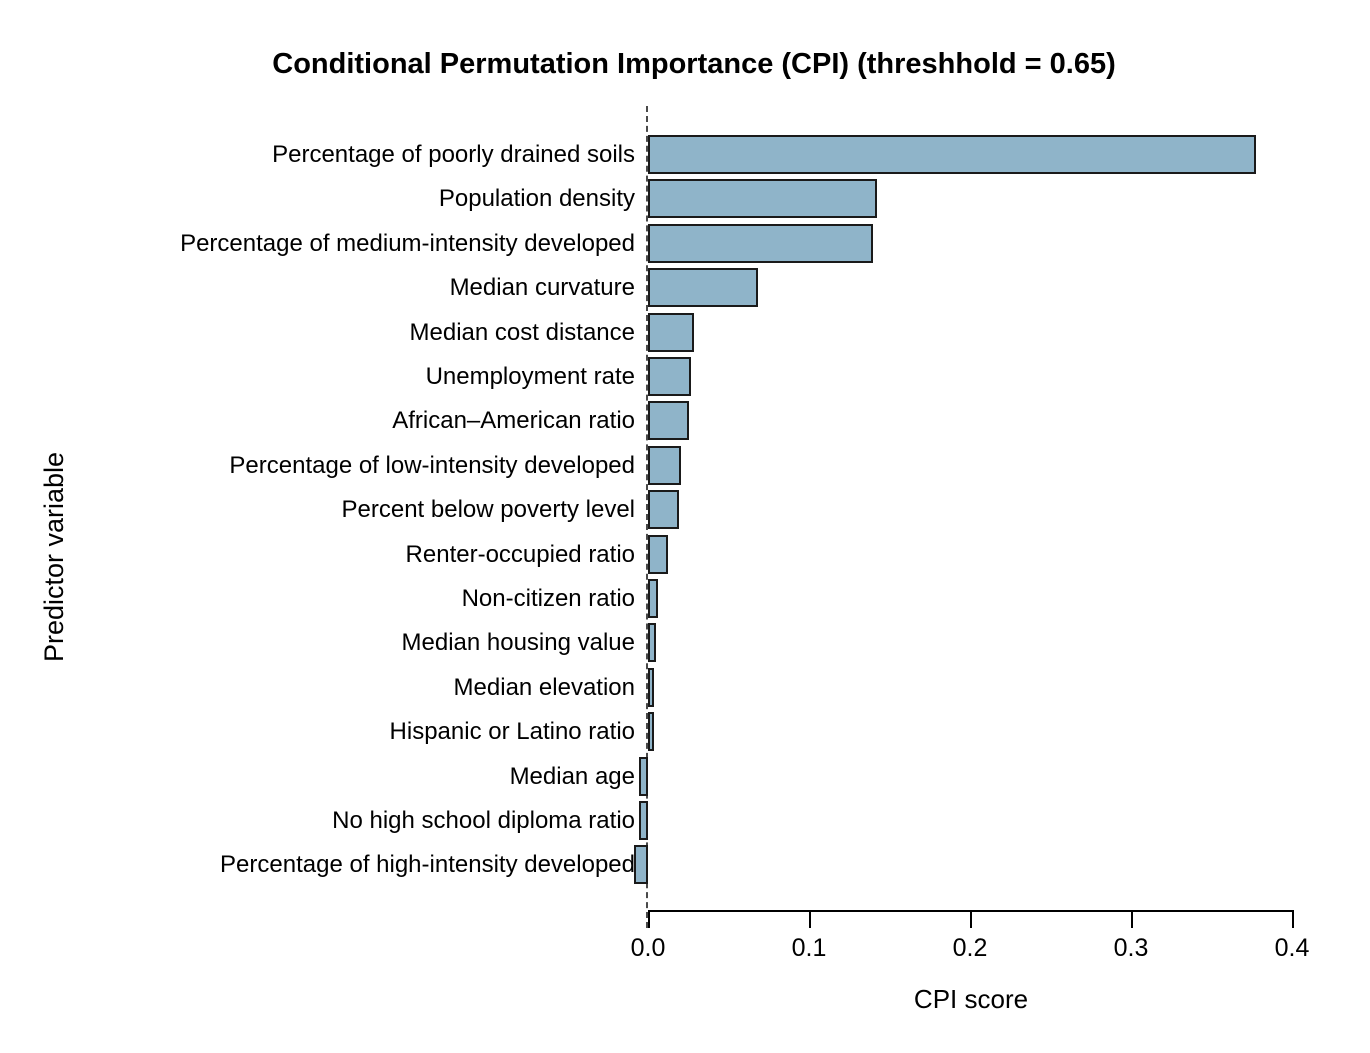  I want to click on zero-reference-line, so click(647, 517).